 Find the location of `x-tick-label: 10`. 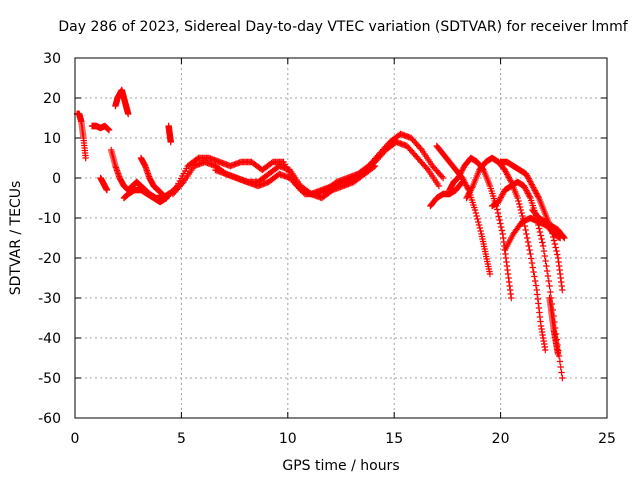

x-tick-label: 10 is located at coordinates (288, 439).